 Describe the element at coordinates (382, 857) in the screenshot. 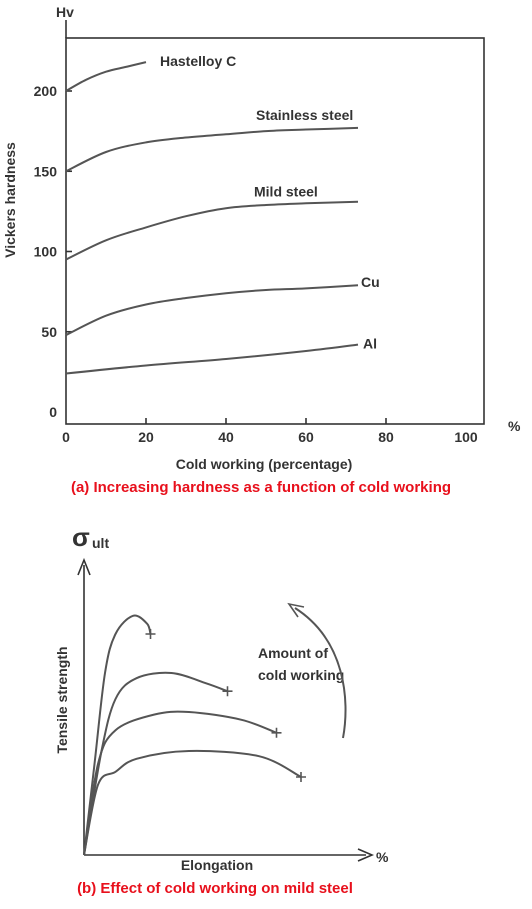

I see `x-unit-label-b: %` at that location.